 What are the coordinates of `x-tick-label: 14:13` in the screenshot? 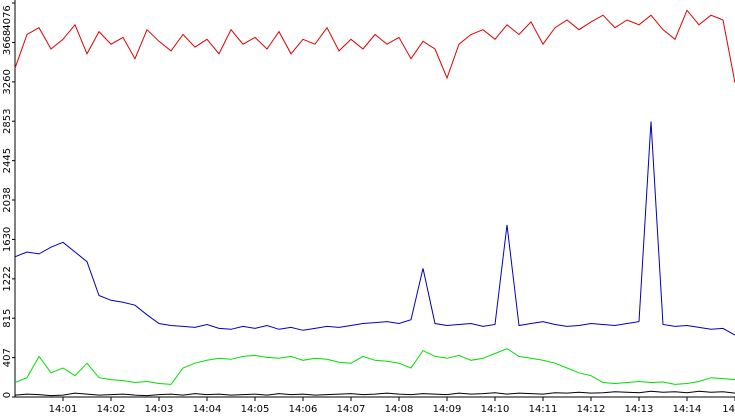 It's located at (639, 409).